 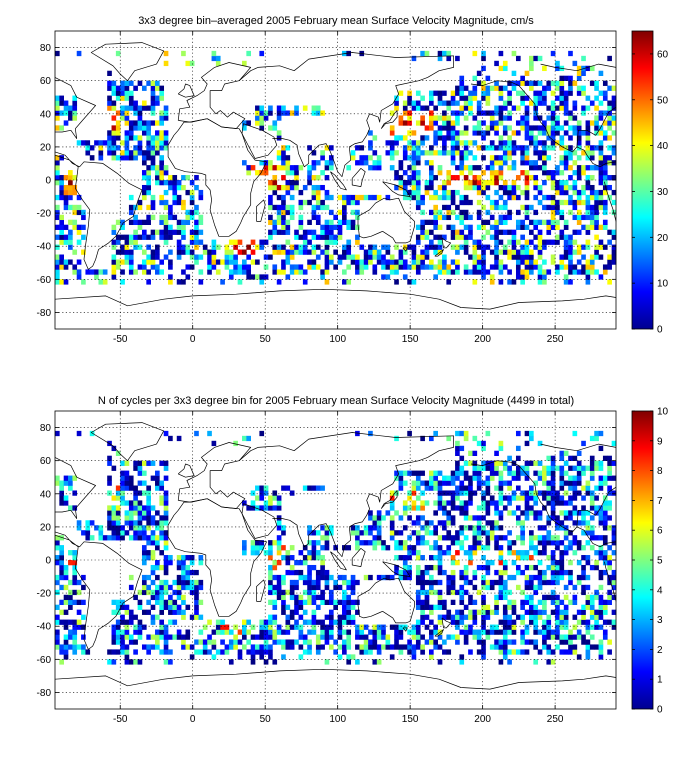 I want to click on coastline, so click(x=127, y=441).